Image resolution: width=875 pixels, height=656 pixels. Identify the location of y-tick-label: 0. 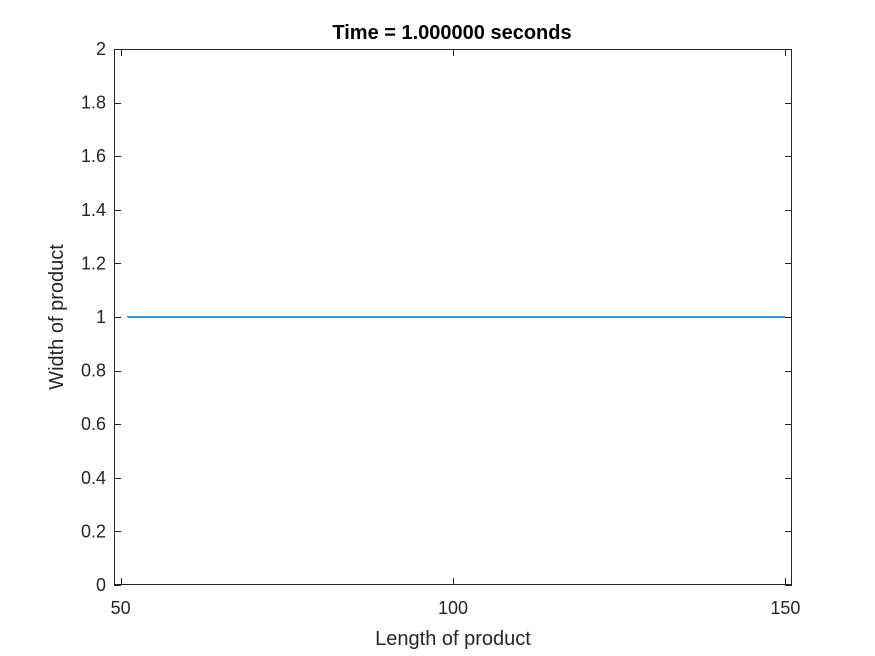
(101, 585).